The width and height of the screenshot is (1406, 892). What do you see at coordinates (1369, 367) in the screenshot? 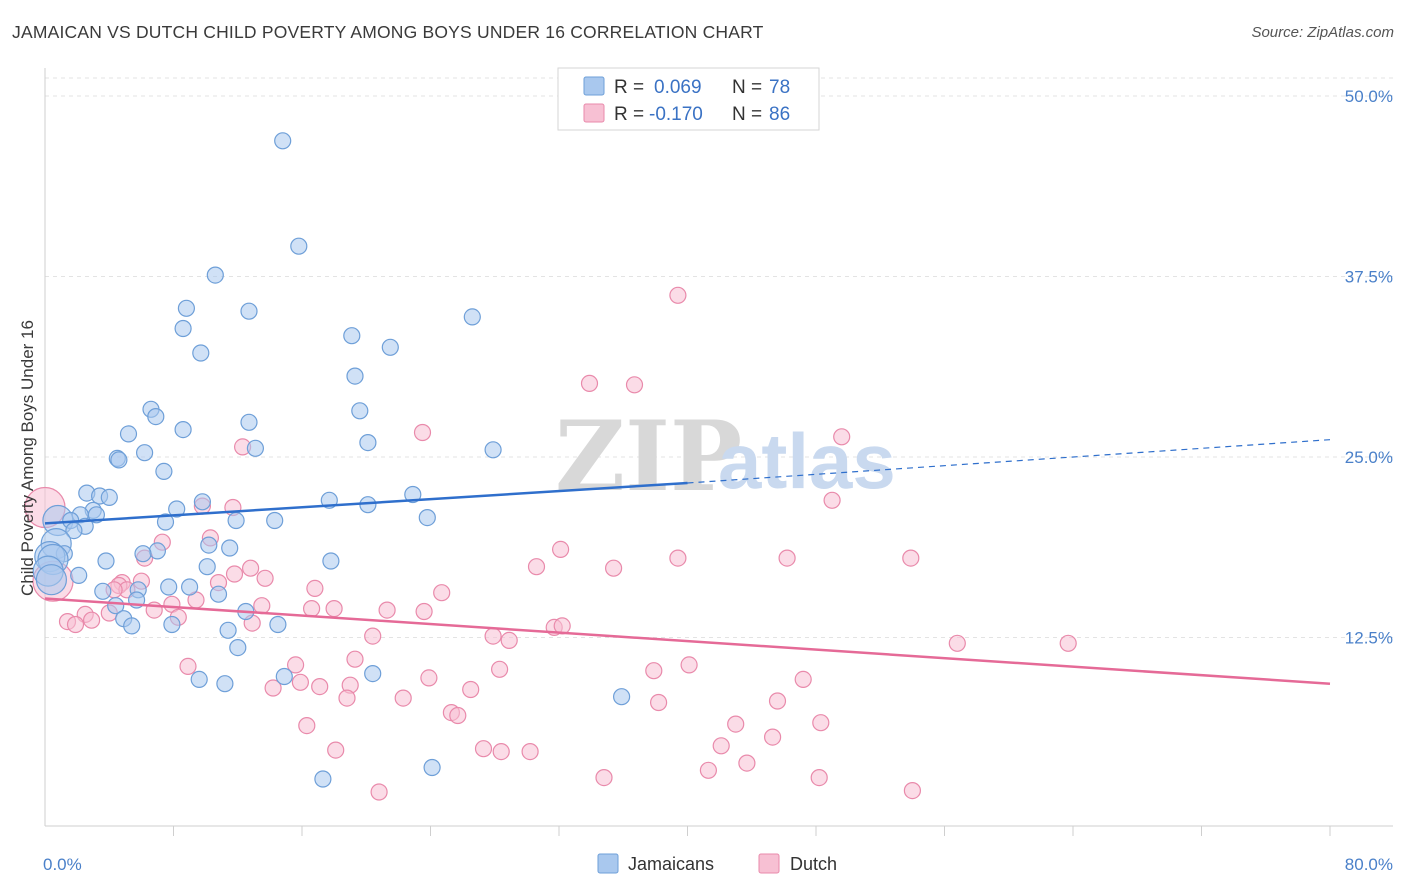
I see `y-tick-labels: 12.5% 25.0% 37.5% 50.0%` at bounding box center [1369, 367].